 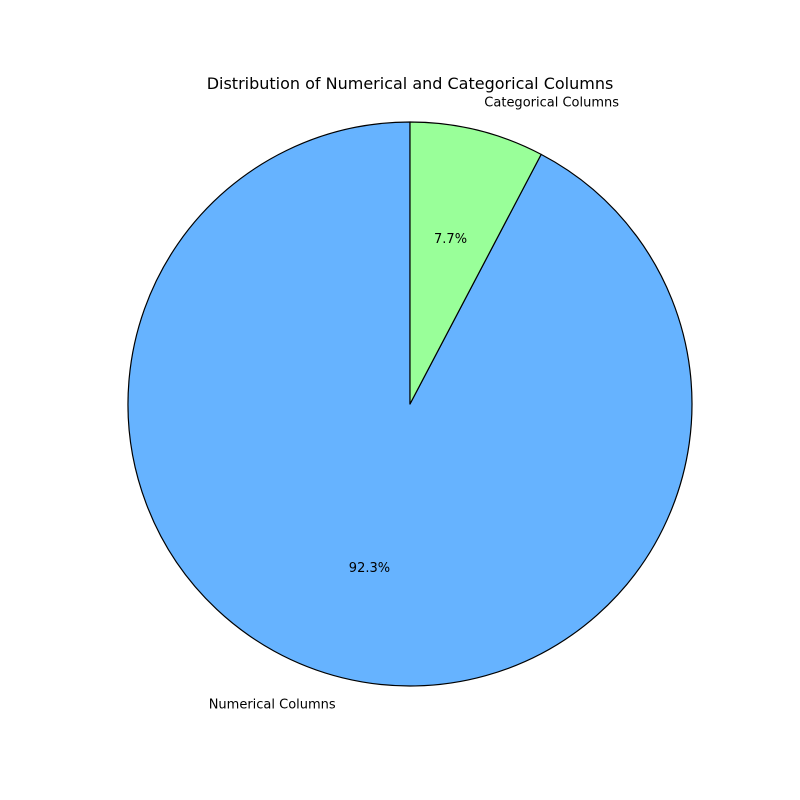 What do you see at coordinates (551, 102) in the screenshot?
I see `slice-label: Categorical Columns` at bounding box center [551, 102].